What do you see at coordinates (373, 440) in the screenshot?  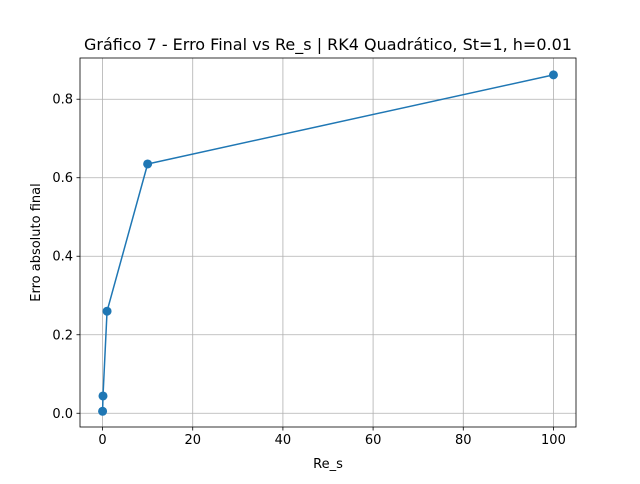 I see `x-tick-label: 60` at bounding box center [373, 440].